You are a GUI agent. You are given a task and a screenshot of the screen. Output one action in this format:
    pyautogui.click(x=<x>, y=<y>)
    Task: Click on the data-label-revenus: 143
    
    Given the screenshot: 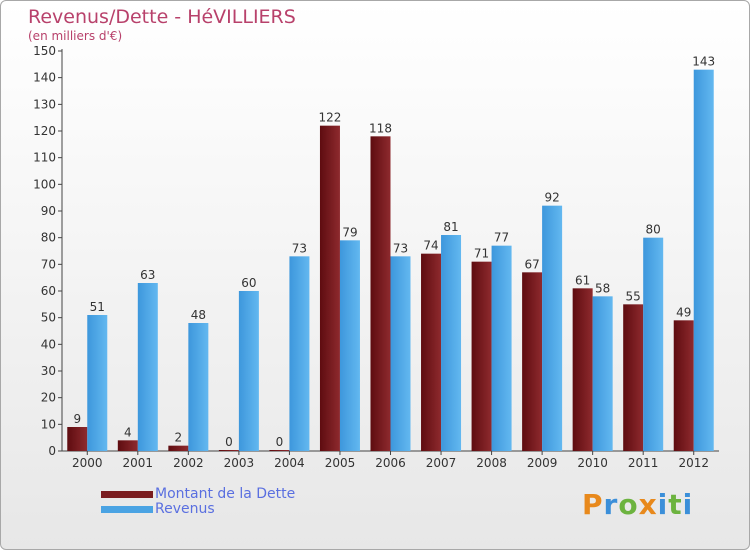 What is the action you would take?
    pyautogui.click(x=703, y=62)
    